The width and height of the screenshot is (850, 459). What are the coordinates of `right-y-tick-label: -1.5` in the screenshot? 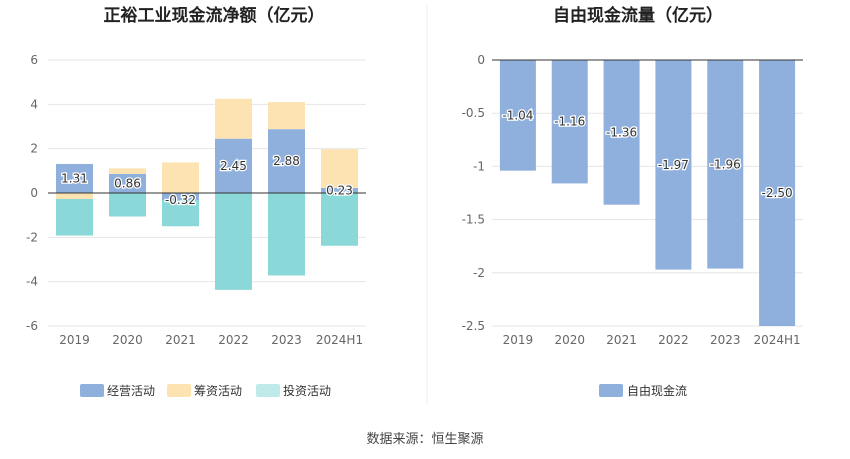 It's located at (473, 220).